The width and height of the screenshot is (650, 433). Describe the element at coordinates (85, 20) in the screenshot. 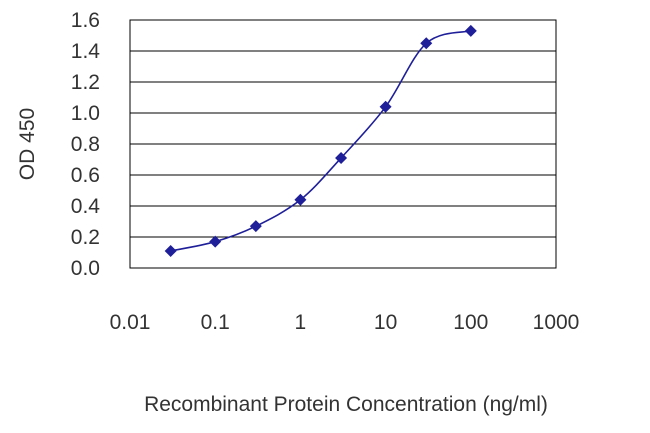

I see `y-tick-label: 1.6` at that location.